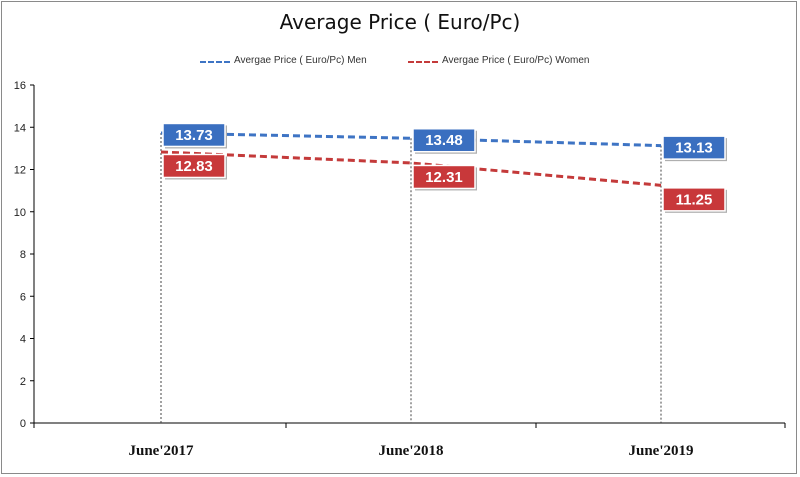 The width and height of the screenshot is (800, 477). I want to click on legend-swatch-women, so click(423, 62).